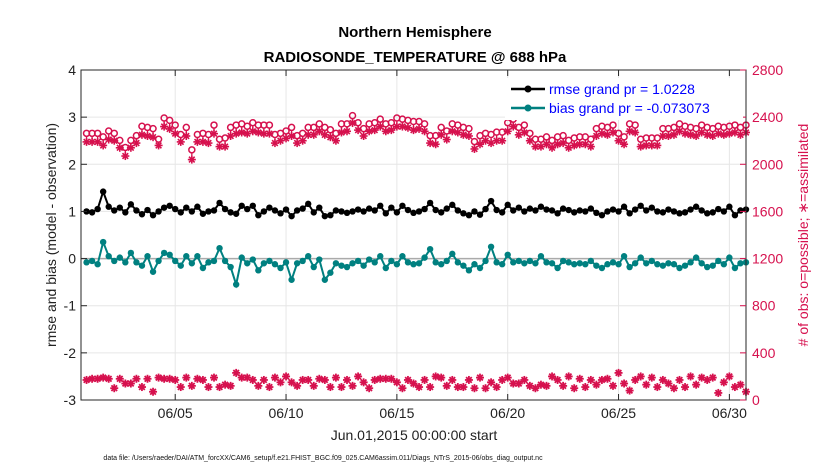 Image resolution: width=830 pixels, height=470 pixels. What do you see at coordinates (72, 117) in the screenshot?
I see `y-tick-label: 3` at bounding box center [72, 117].